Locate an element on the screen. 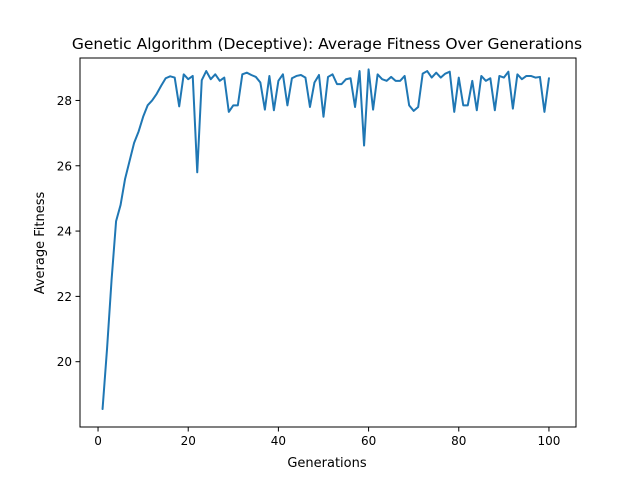 The width and height of the screenshot is (640, 484). y-tick-label-0: 20 is located at coordinates (64, 362).